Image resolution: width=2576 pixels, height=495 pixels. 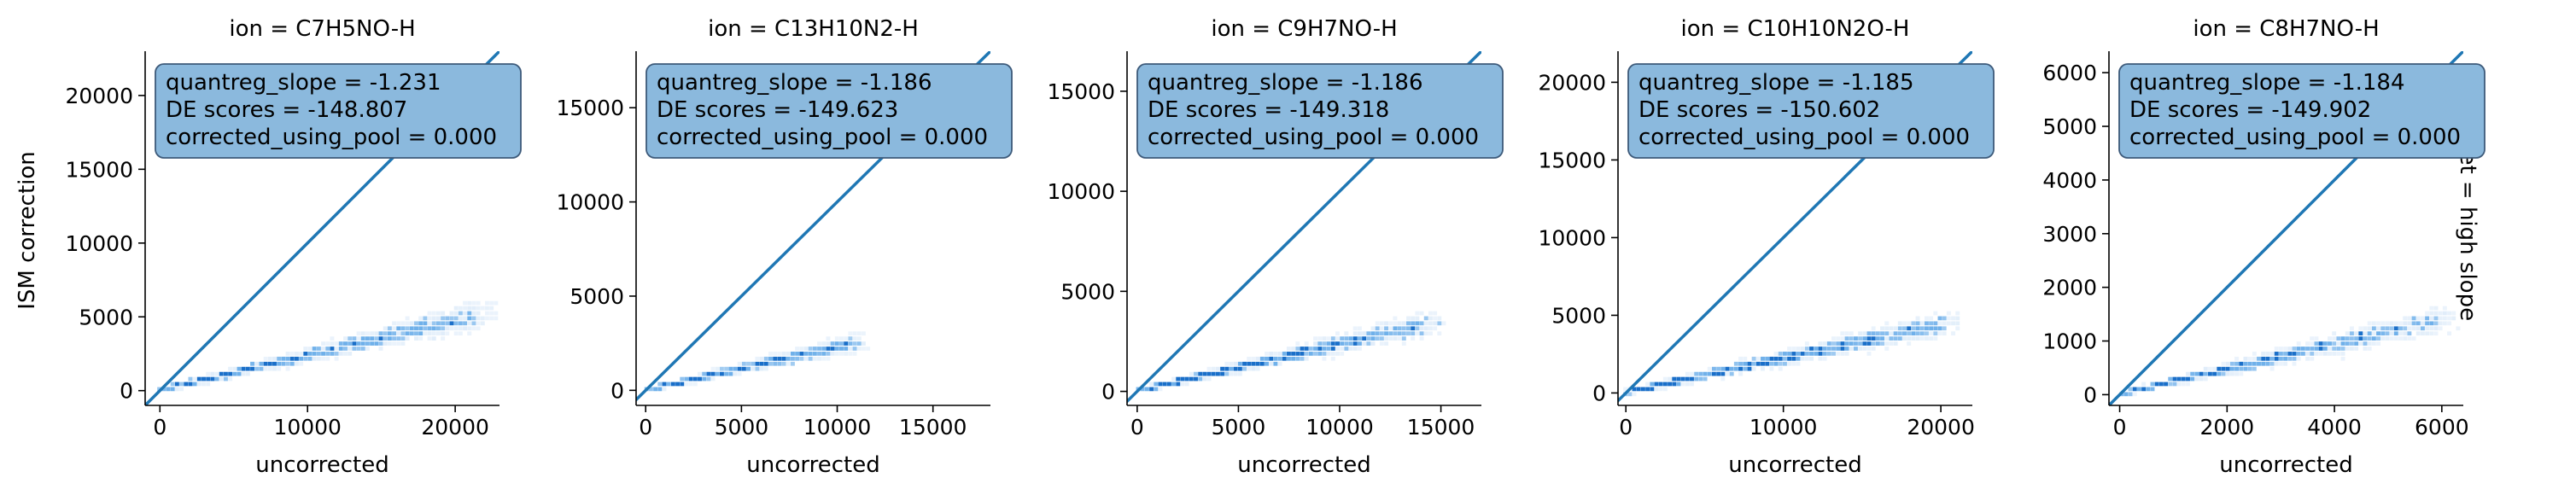 I want to click on plot-area, so click(x=2286, y=228).